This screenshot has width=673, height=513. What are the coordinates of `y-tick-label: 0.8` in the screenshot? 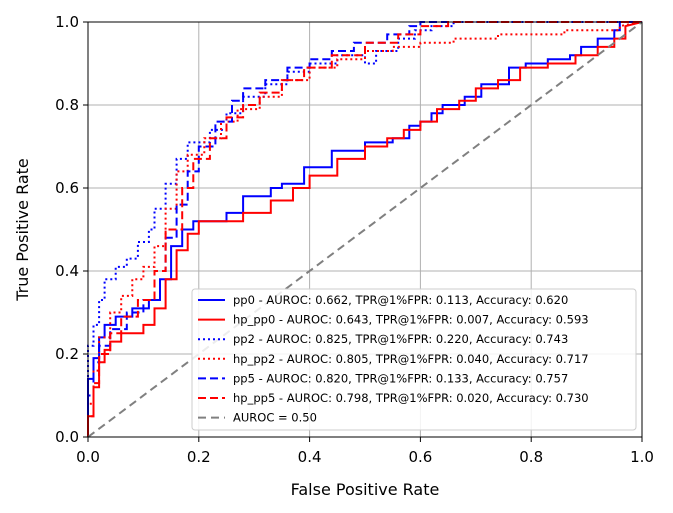 It's located at (67, 105).